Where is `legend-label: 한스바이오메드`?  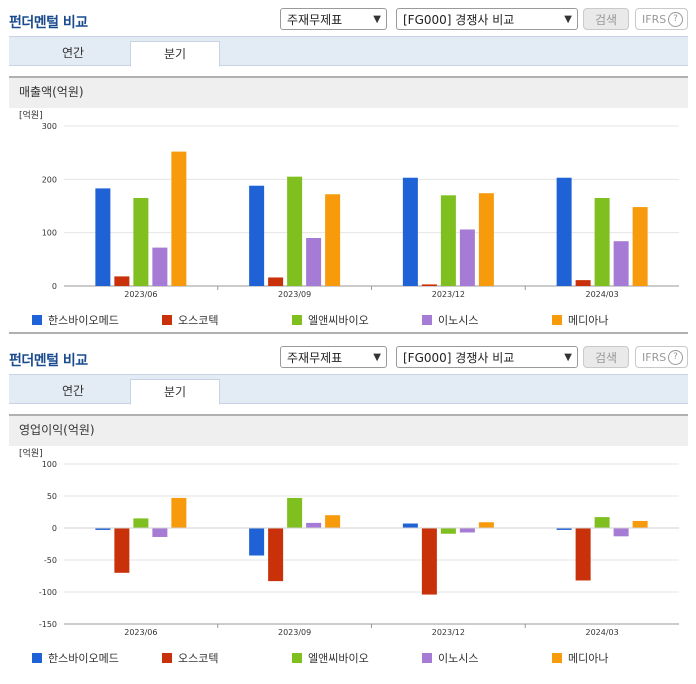 legend-label: 한스바이오메드 is located at coordinates (83, 320).